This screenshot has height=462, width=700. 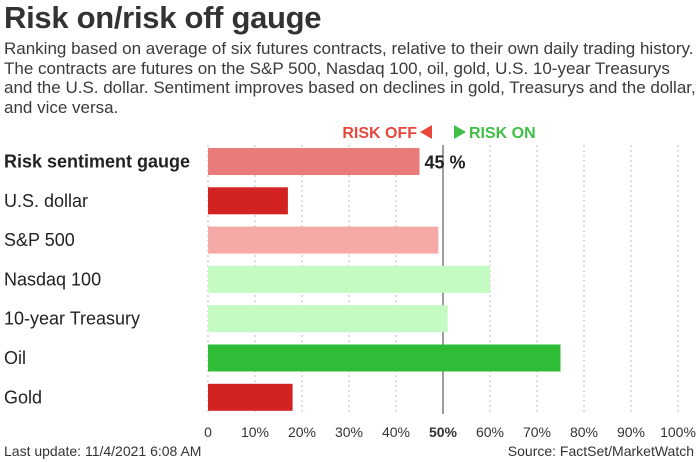 I want to click on data-label: 45 %, so click(x=445, y=163).